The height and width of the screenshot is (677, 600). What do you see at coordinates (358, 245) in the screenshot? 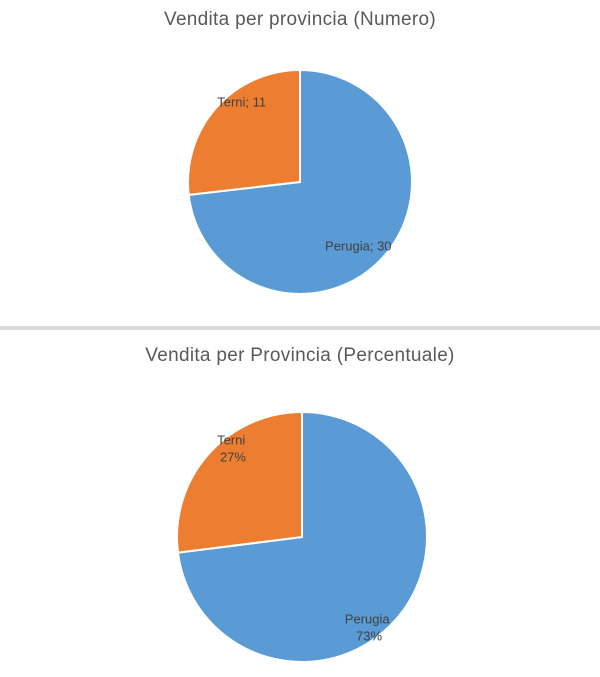
I see `data-label-perugia: Perugia; 30` at bounding box center [358, 245].